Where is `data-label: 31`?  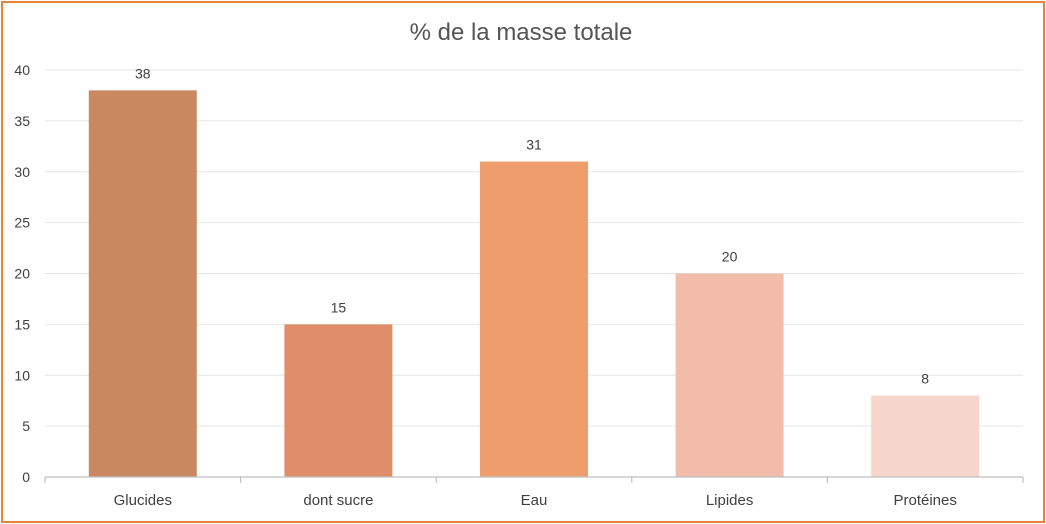
data-label: 31 is located at coordinates (534, 145).